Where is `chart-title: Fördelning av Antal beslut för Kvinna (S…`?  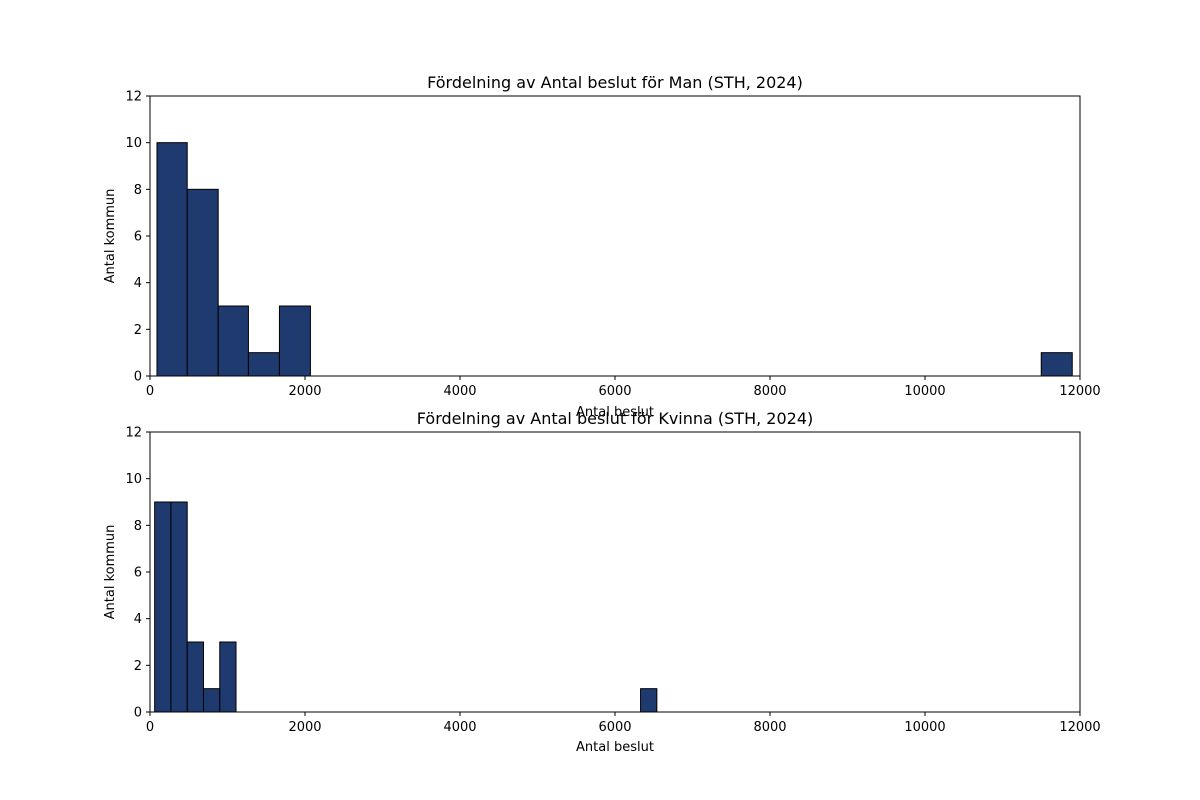
chart-title: Fördelning av Antal beslut för Kvinna (S… is located at coordinates (615, 418).